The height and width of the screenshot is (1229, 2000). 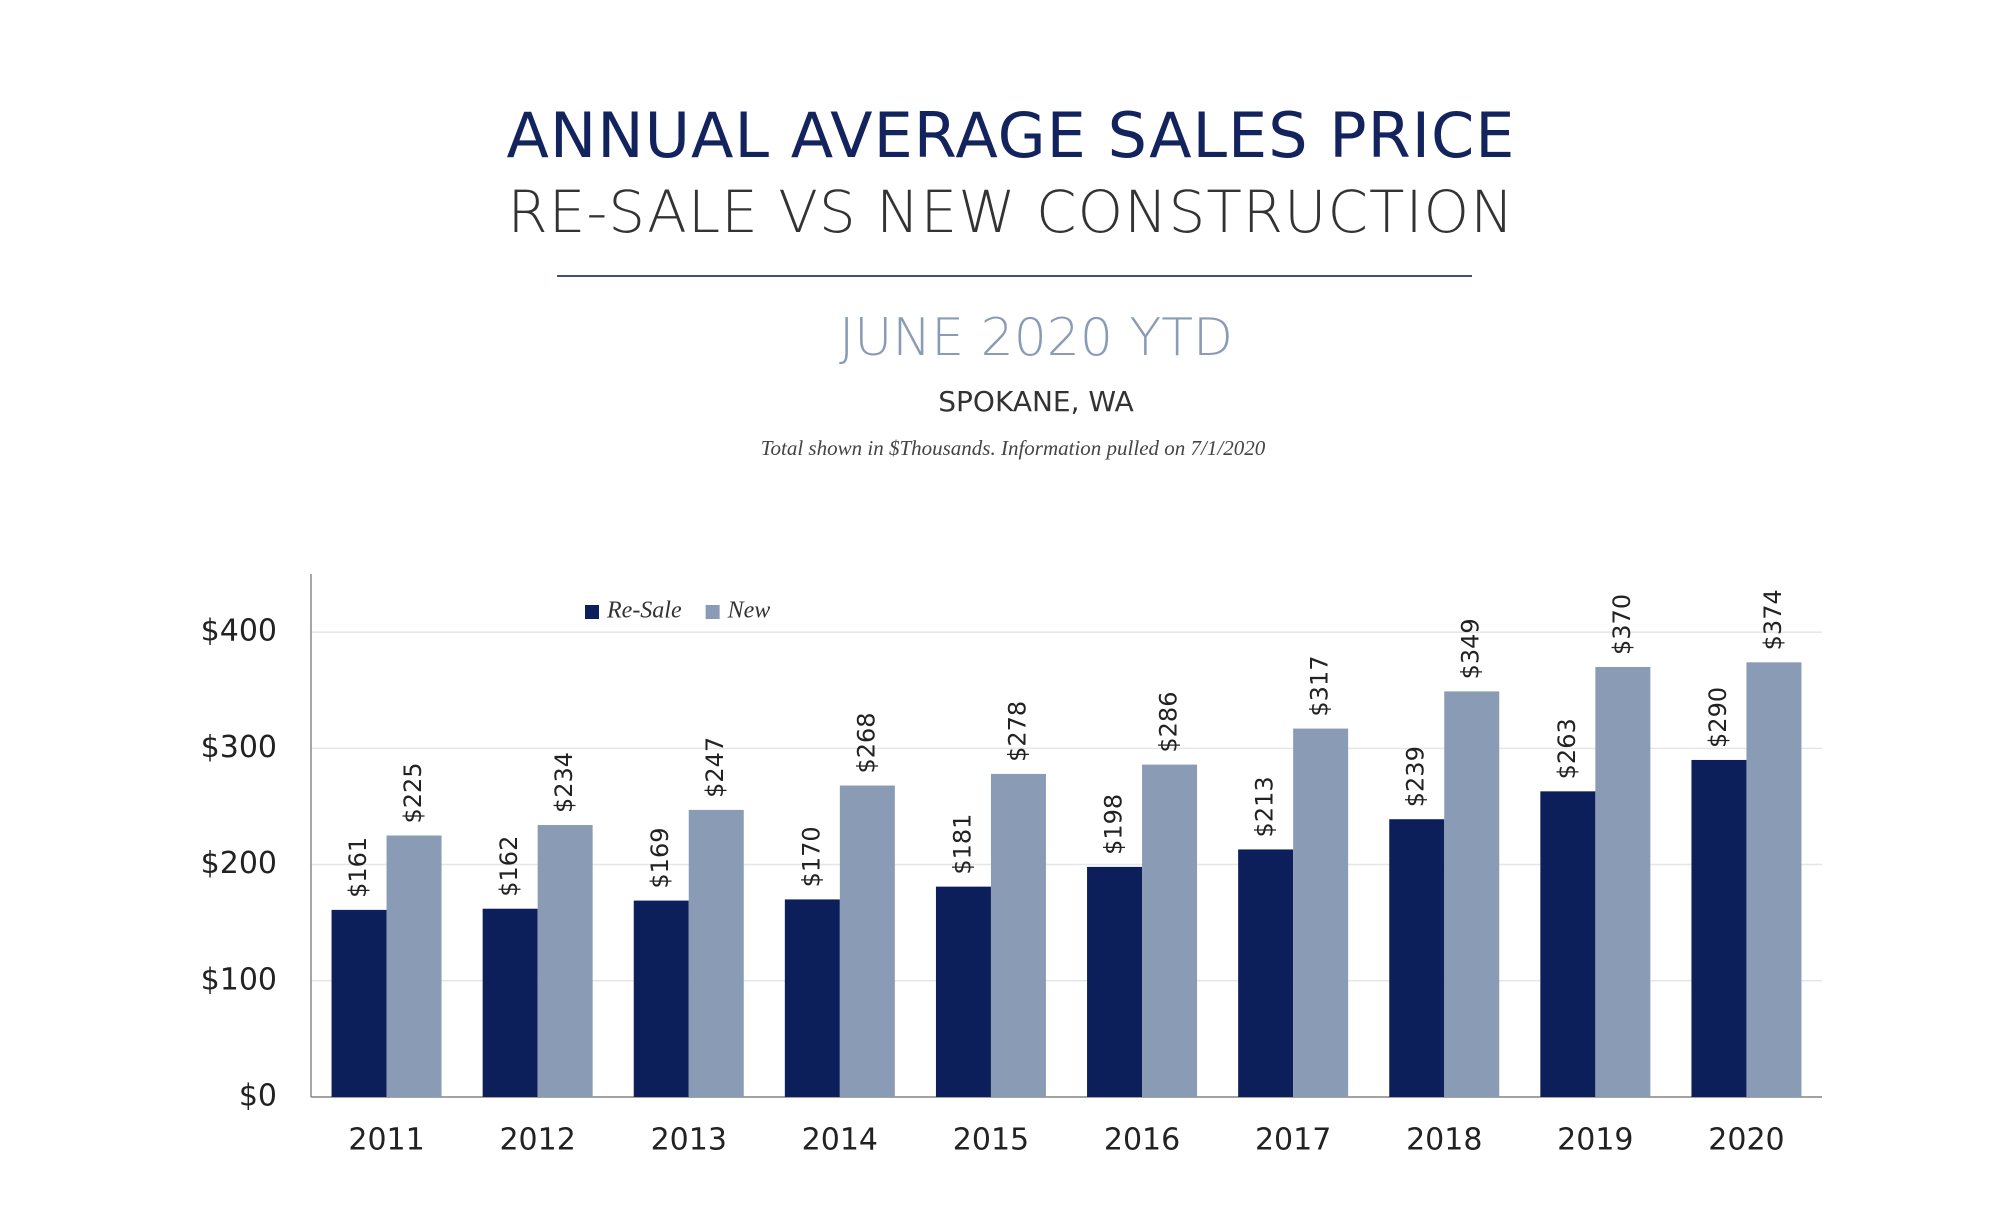 What do you see at coordinates (509, 866) in the screenshot?
I see `value-label: $162` at bounding box center [509, 866].